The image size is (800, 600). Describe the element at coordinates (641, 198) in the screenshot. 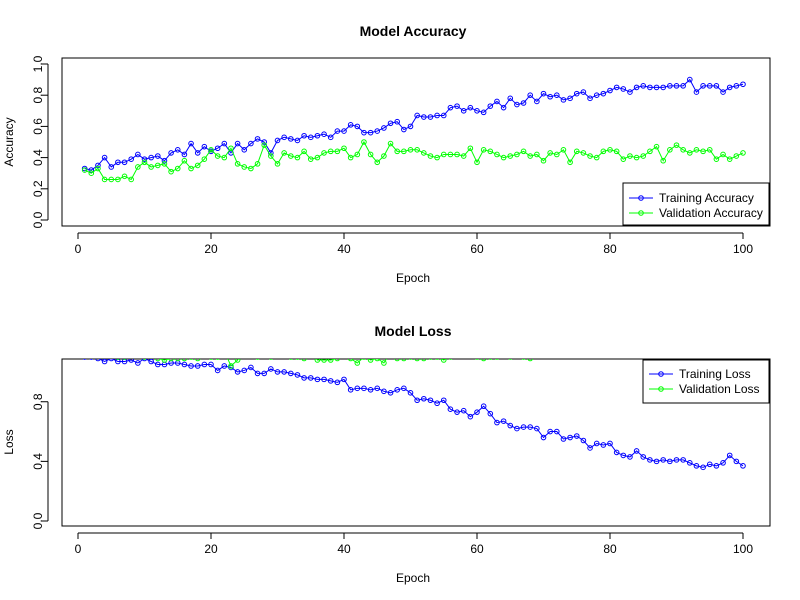

I see `legend-marker-training-accuracy` at that location.